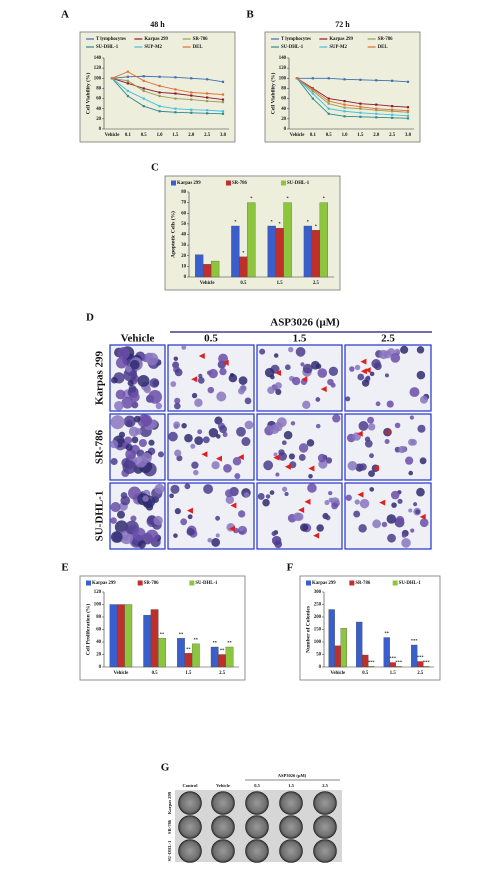  Describe the element at coordinates (128, 135) in the screenshot. I see `x-tick-label: 0.1` at that location.